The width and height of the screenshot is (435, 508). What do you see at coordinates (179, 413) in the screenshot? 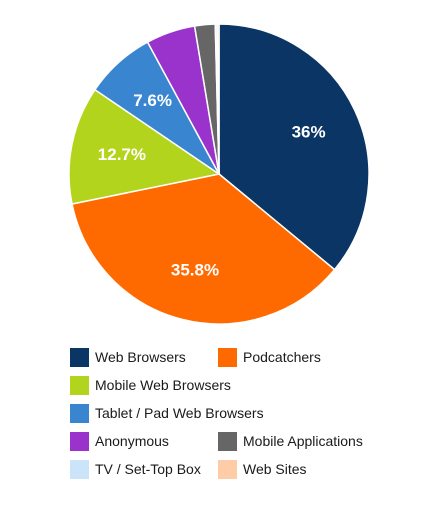
I see `legend-label: Tablet / Pad Web Browsers` at bounding box center [179, 413].